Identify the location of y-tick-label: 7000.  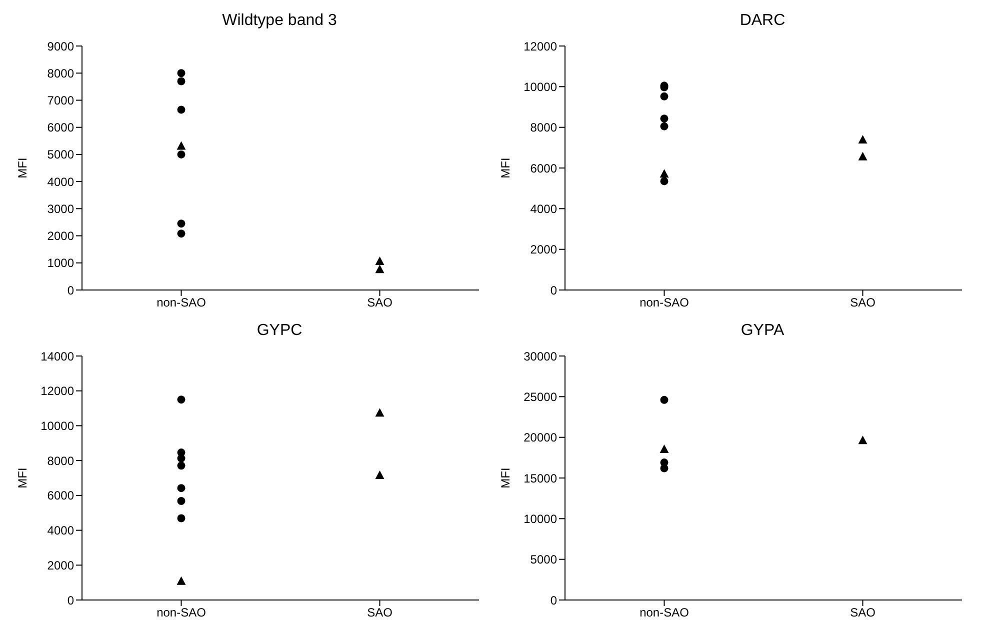
(60, 100).